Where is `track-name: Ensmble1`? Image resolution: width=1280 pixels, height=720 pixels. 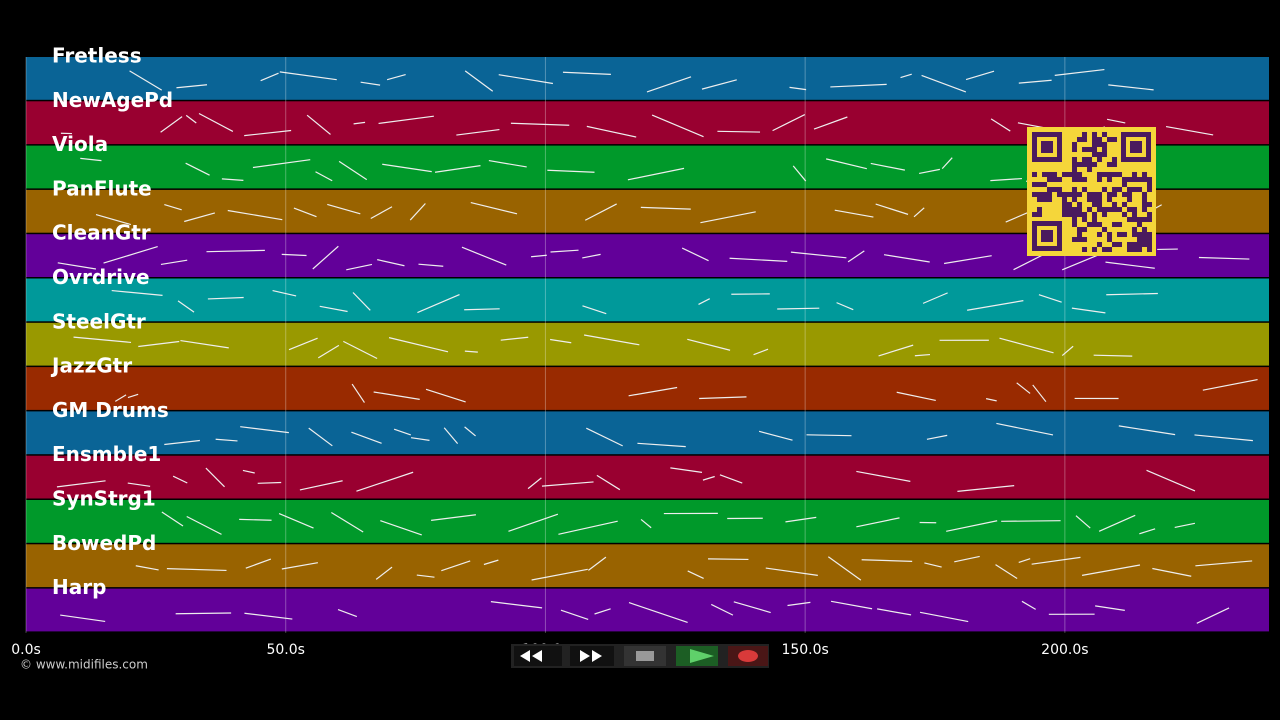 track-name: Ensmble1 is located at coordinates (106, 454).